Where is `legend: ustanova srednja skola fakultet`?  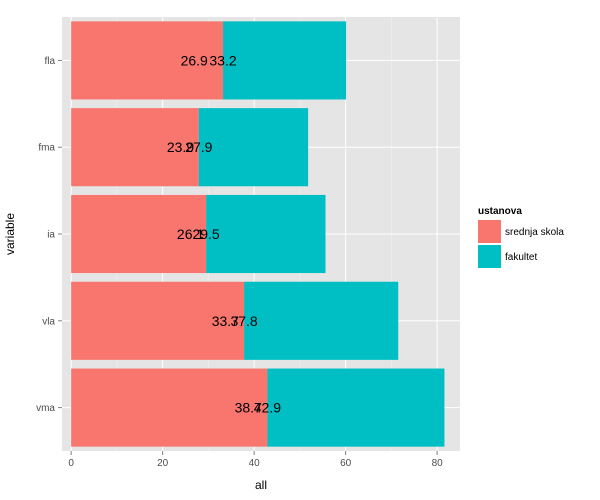
legend: ustanova srednja skola fakultet is located at coordinates (521, 237).